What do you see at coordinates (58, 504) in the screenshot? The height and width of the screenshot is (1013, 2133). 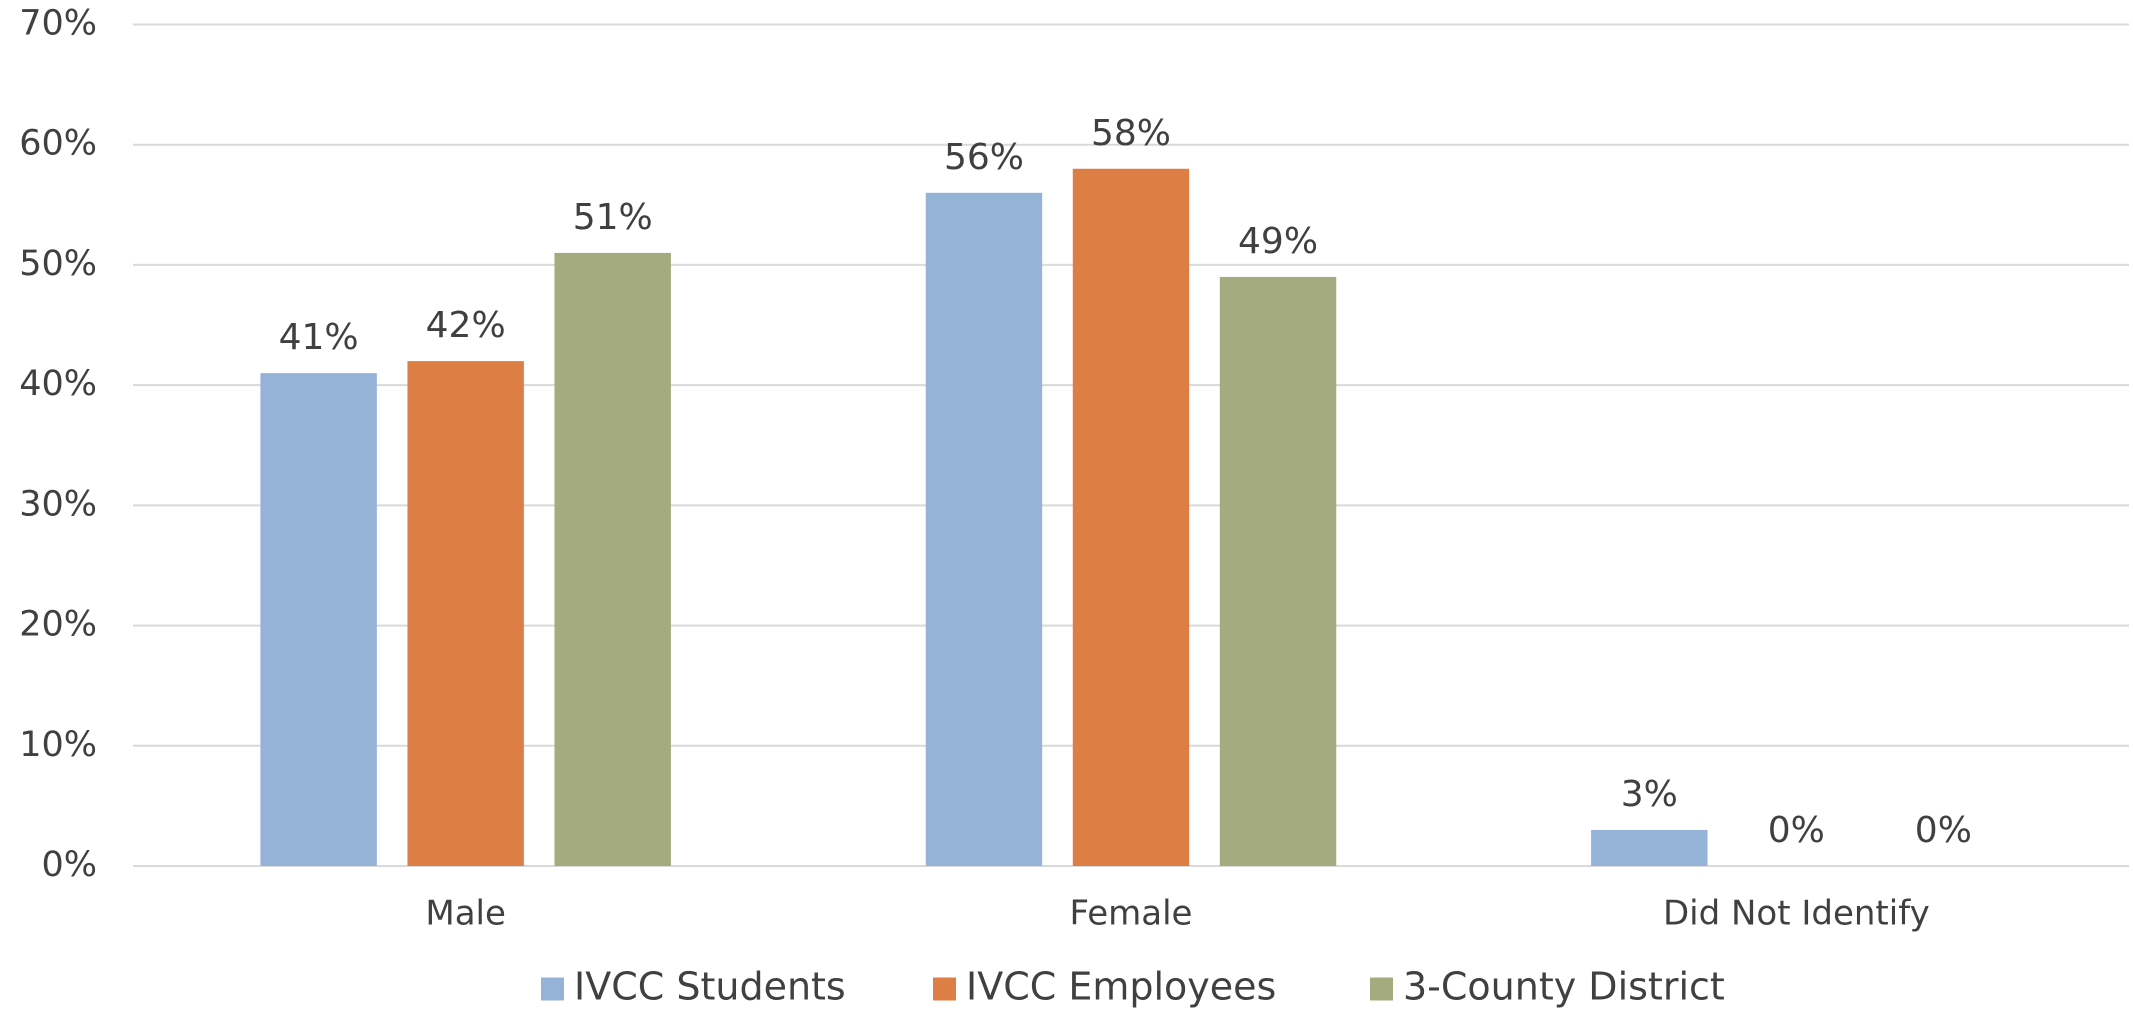 I see `y-tick-label: 30%` at bounding box center [58, 504].